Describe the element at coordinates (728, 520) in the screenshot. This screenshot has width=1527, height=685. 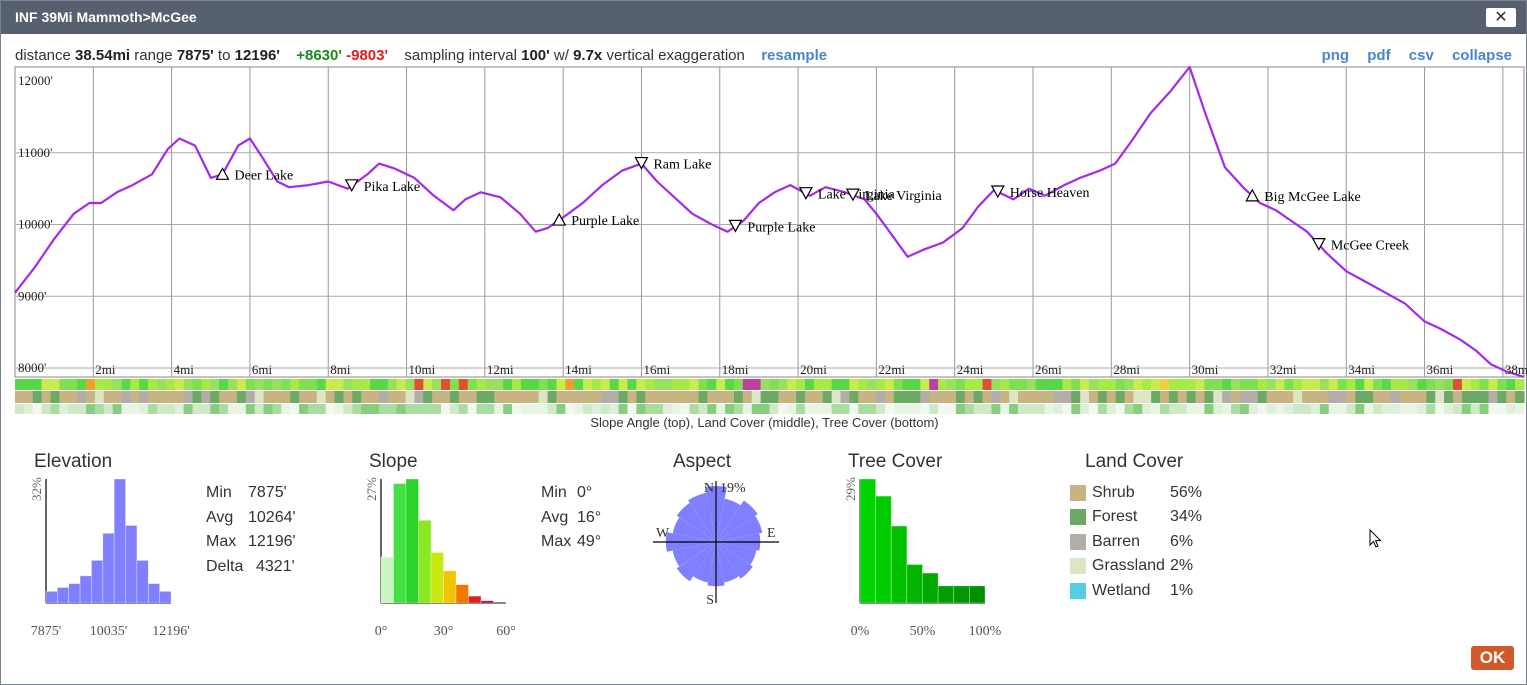
I see `aspect-petal` at that location.